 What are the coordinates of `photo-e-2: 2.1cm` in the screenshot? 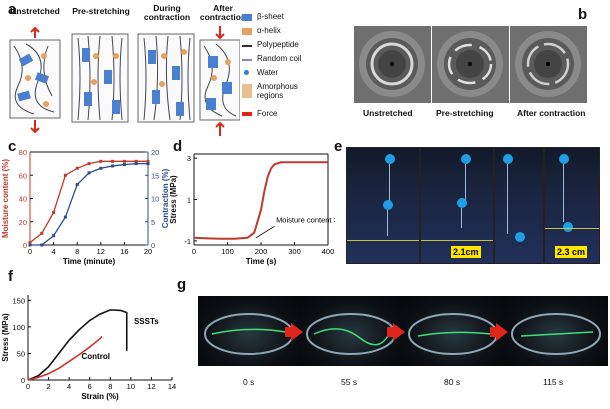 It's located at (457, 205).